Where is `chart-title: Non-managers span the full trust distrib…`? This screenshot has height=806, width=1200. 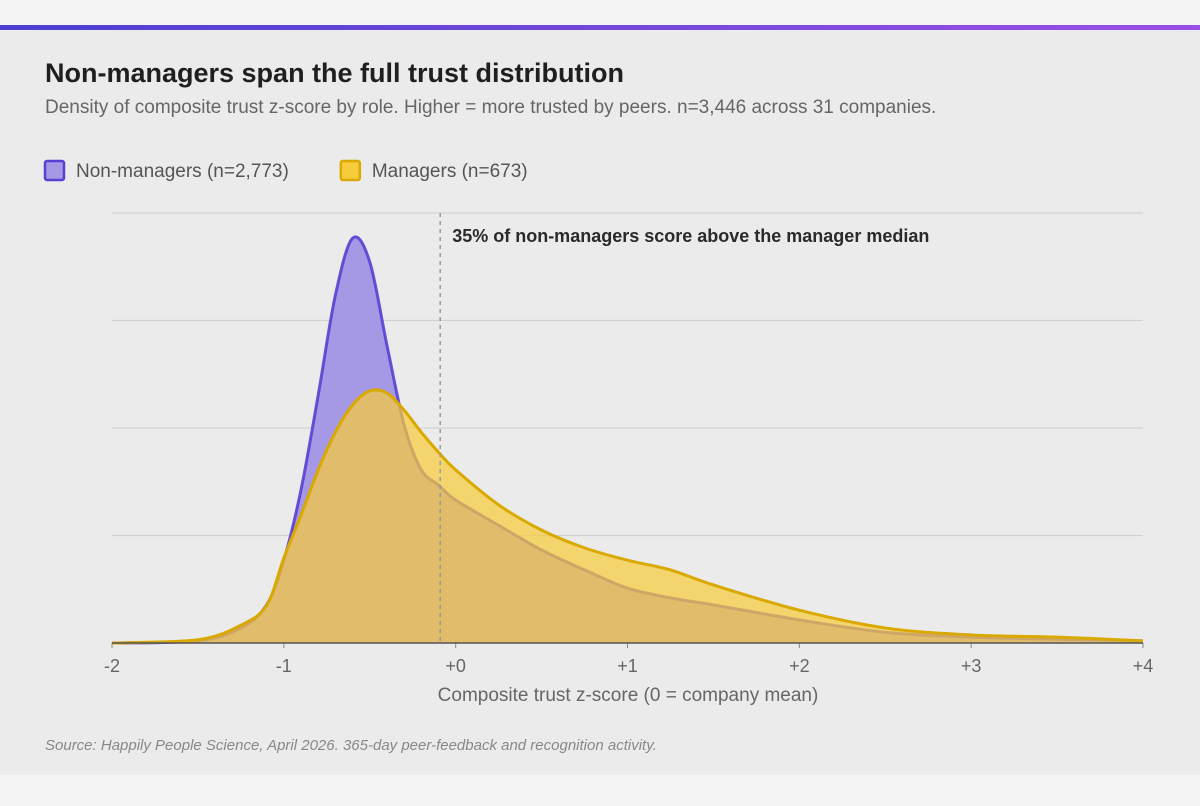 chart-title: Non-managers span the full trust distrib… is located at coordinates (334, 73).